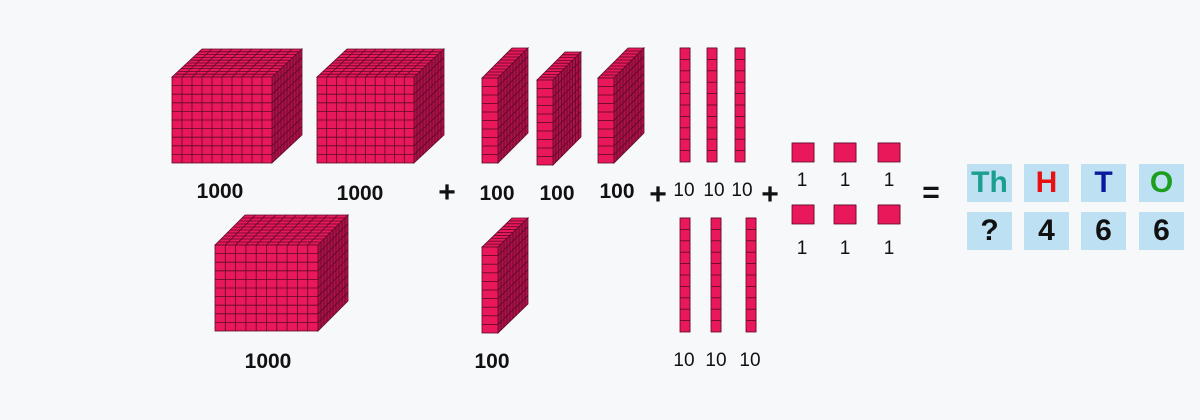 This screenshot has height=420, width=1200. Describe the element at coordinates (989, 231) in the screenshot. I see `thousands-value: ?` at that location.